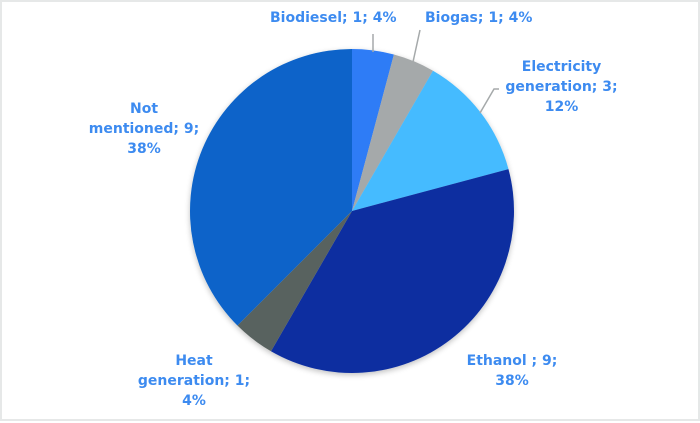 The image size is (700, 423). I want to click on label-biogas-text: Biogas; 1; 4%, so click(479, 18).